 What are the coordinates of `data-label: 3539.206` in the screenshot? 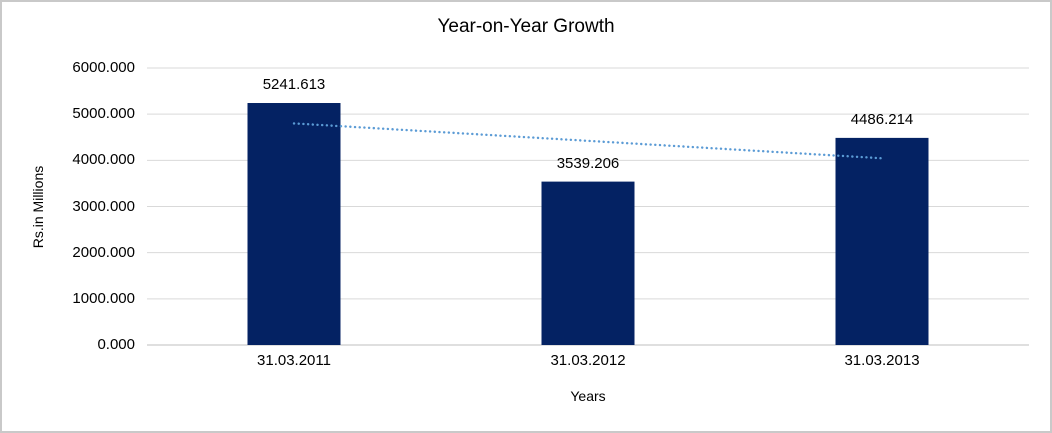 It's located at (588, 163).